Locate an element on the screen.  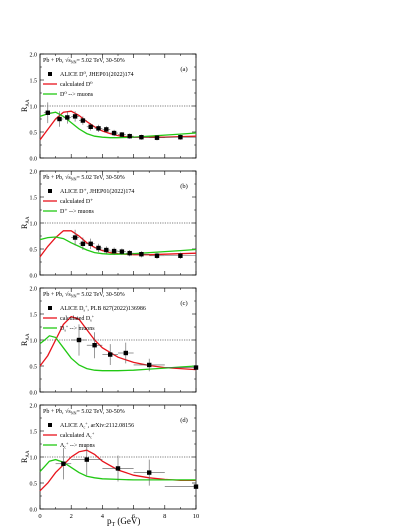
legend-data-sub: s is located at coordinates (85, 310).